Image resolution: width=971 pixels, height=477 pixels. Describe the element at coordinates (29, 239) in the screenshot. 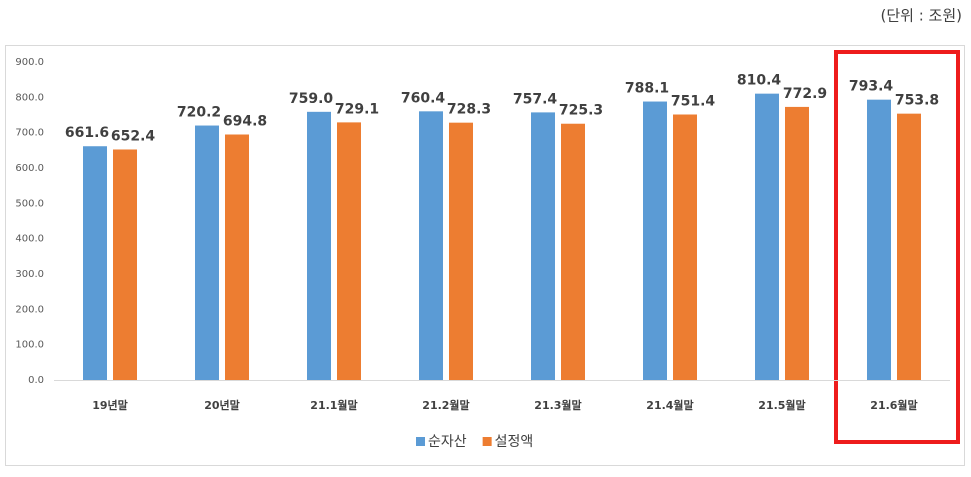

I see `y-tick-label: 400.0` at that location.